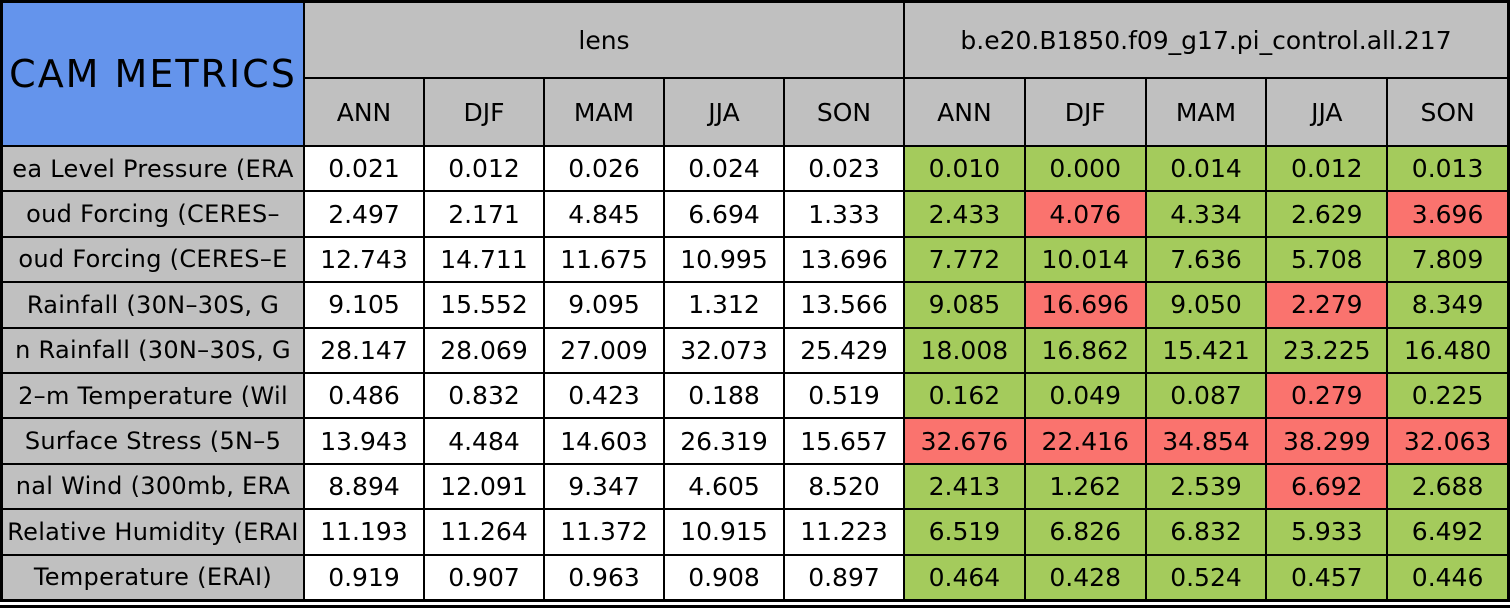  What do you see at coordinates (1206, 396) in the screenshot?
I see `metric-cell: 0.087` at bounding box center [1206, 396].